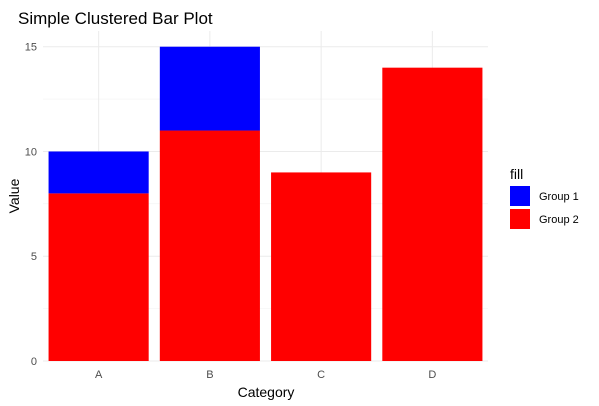 This screenshot has height=406, width=599. What do you see at coordinates (266, 392) in the screenshot?
I see `x-axis-title: Category` at bounding box center [266, 392].